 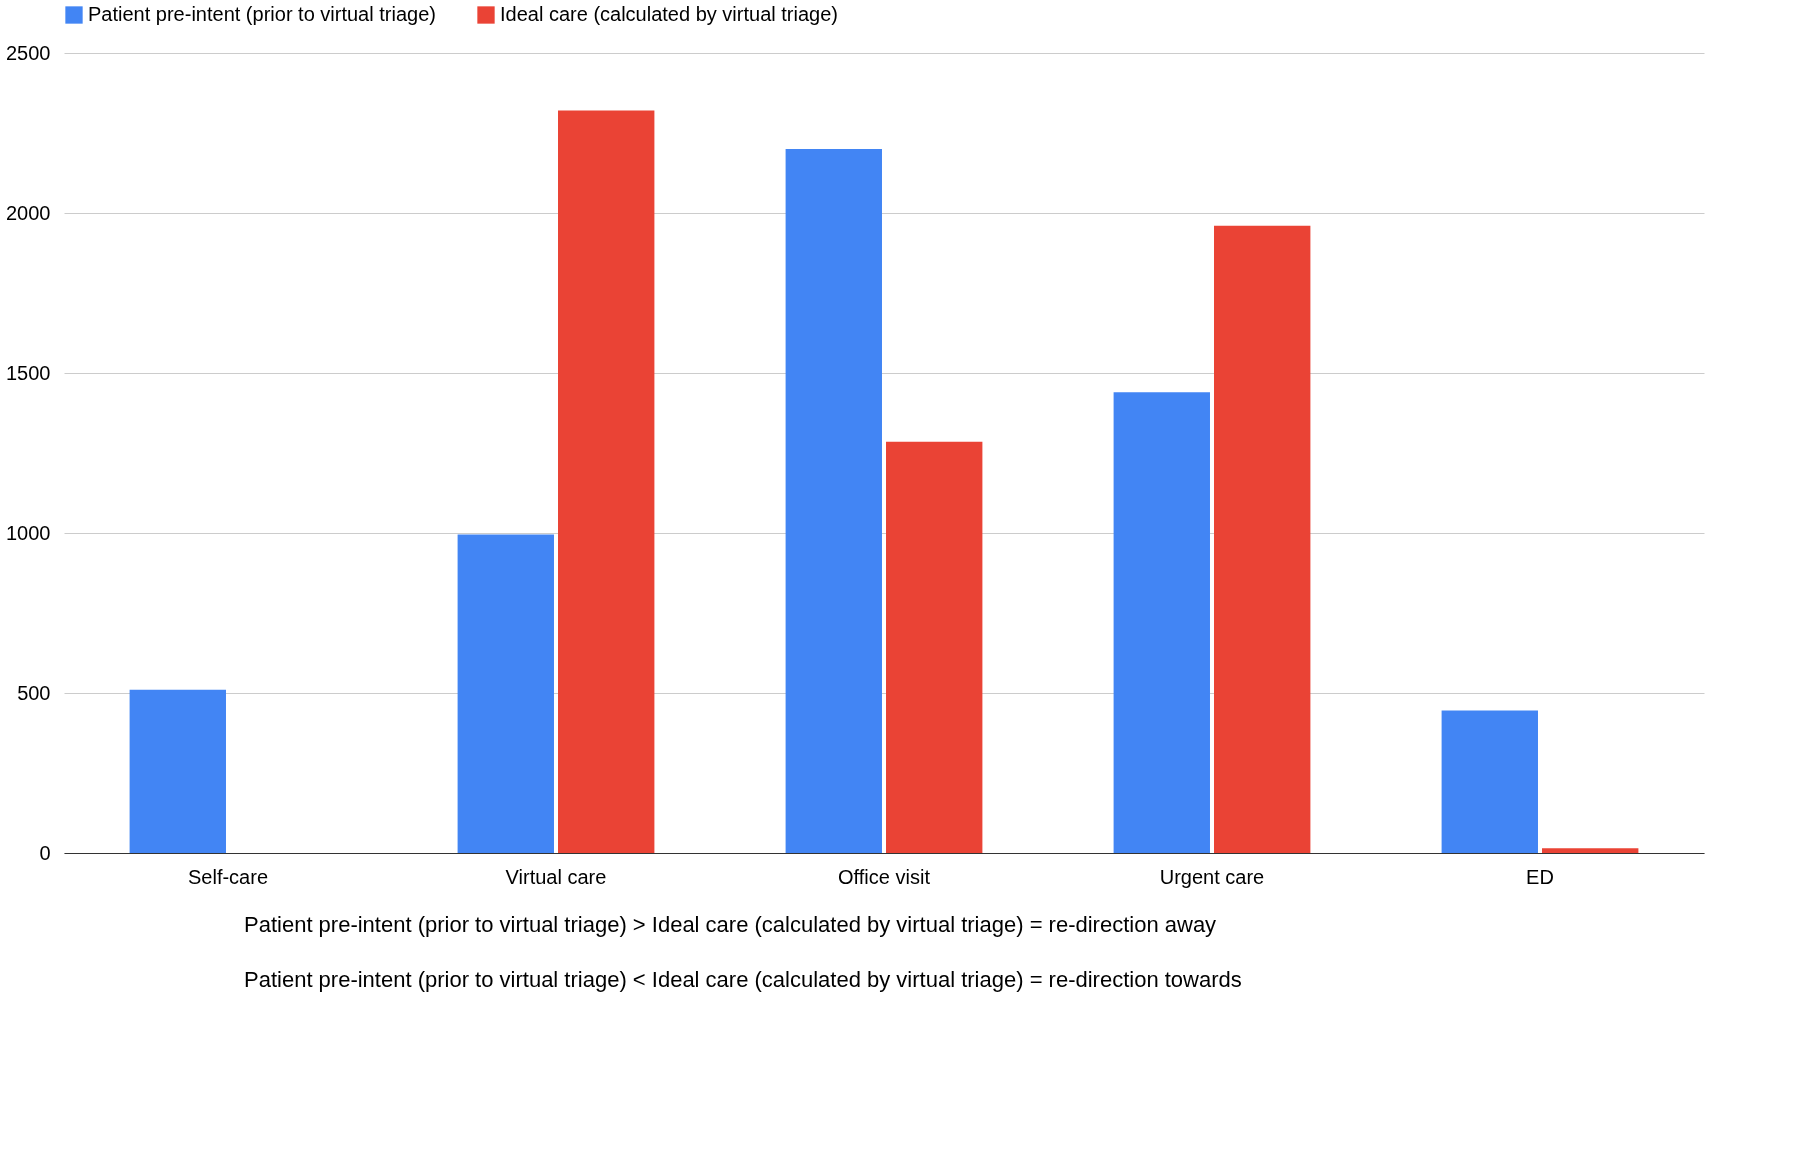 I want to click on y-tick-label: 1000, so click(x=28, y=532).